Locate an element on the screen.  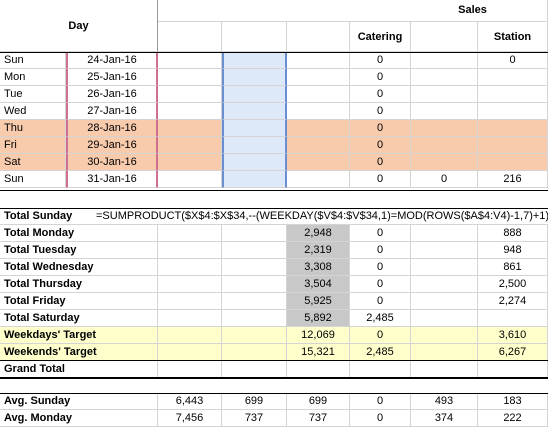
cell: 888 is located at coordinates (513, 233).